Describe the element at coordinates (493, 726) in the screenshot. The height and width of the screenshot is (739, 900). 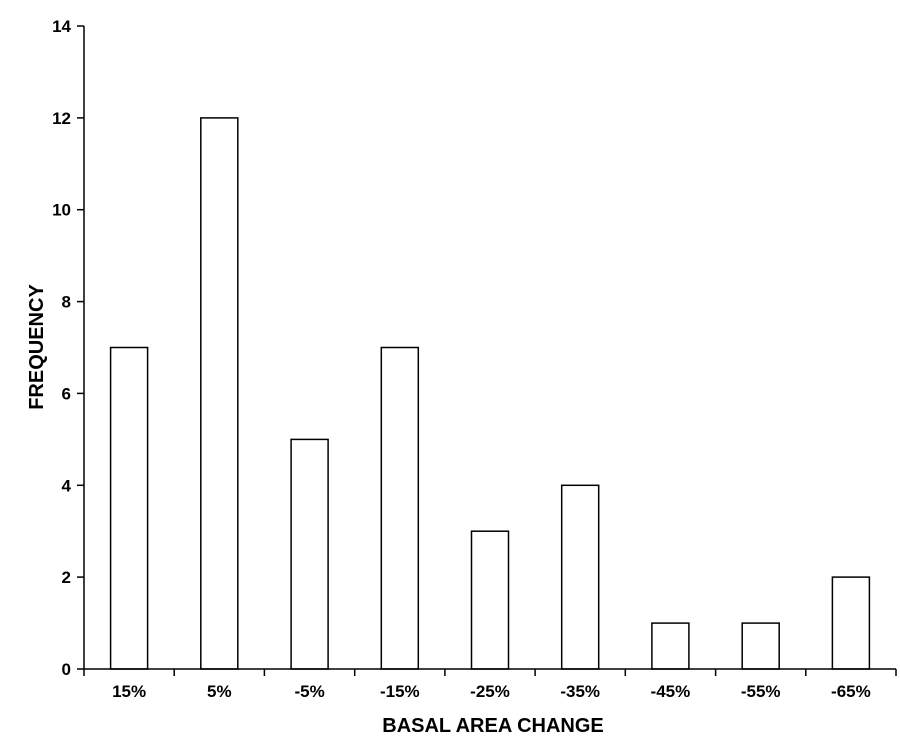
I see `x-axis-title: BASAL AREA CHANGE` at that location.